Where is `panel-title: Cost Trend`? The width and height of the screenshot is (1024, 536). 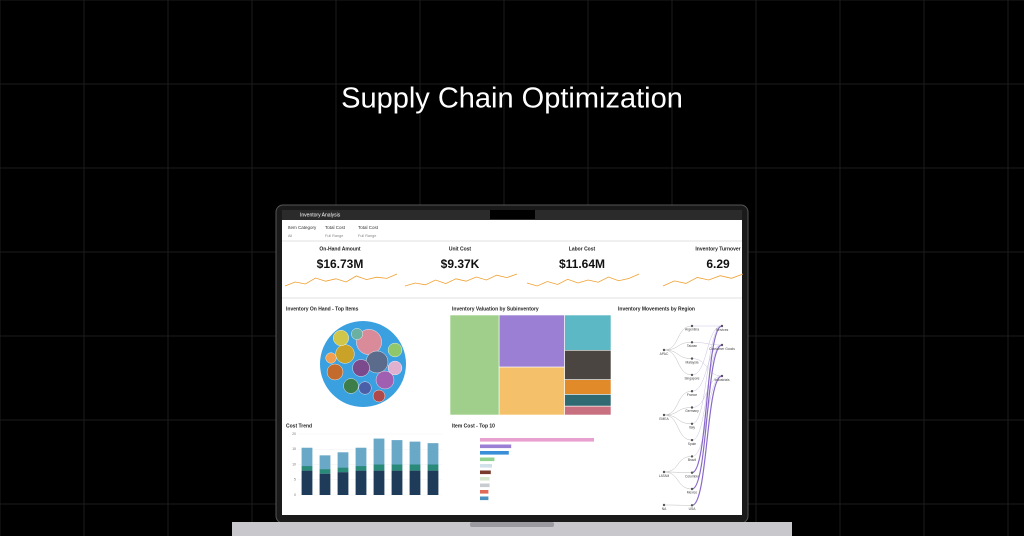
panel-title: Cost Trend is located at coordinates (299, 426).